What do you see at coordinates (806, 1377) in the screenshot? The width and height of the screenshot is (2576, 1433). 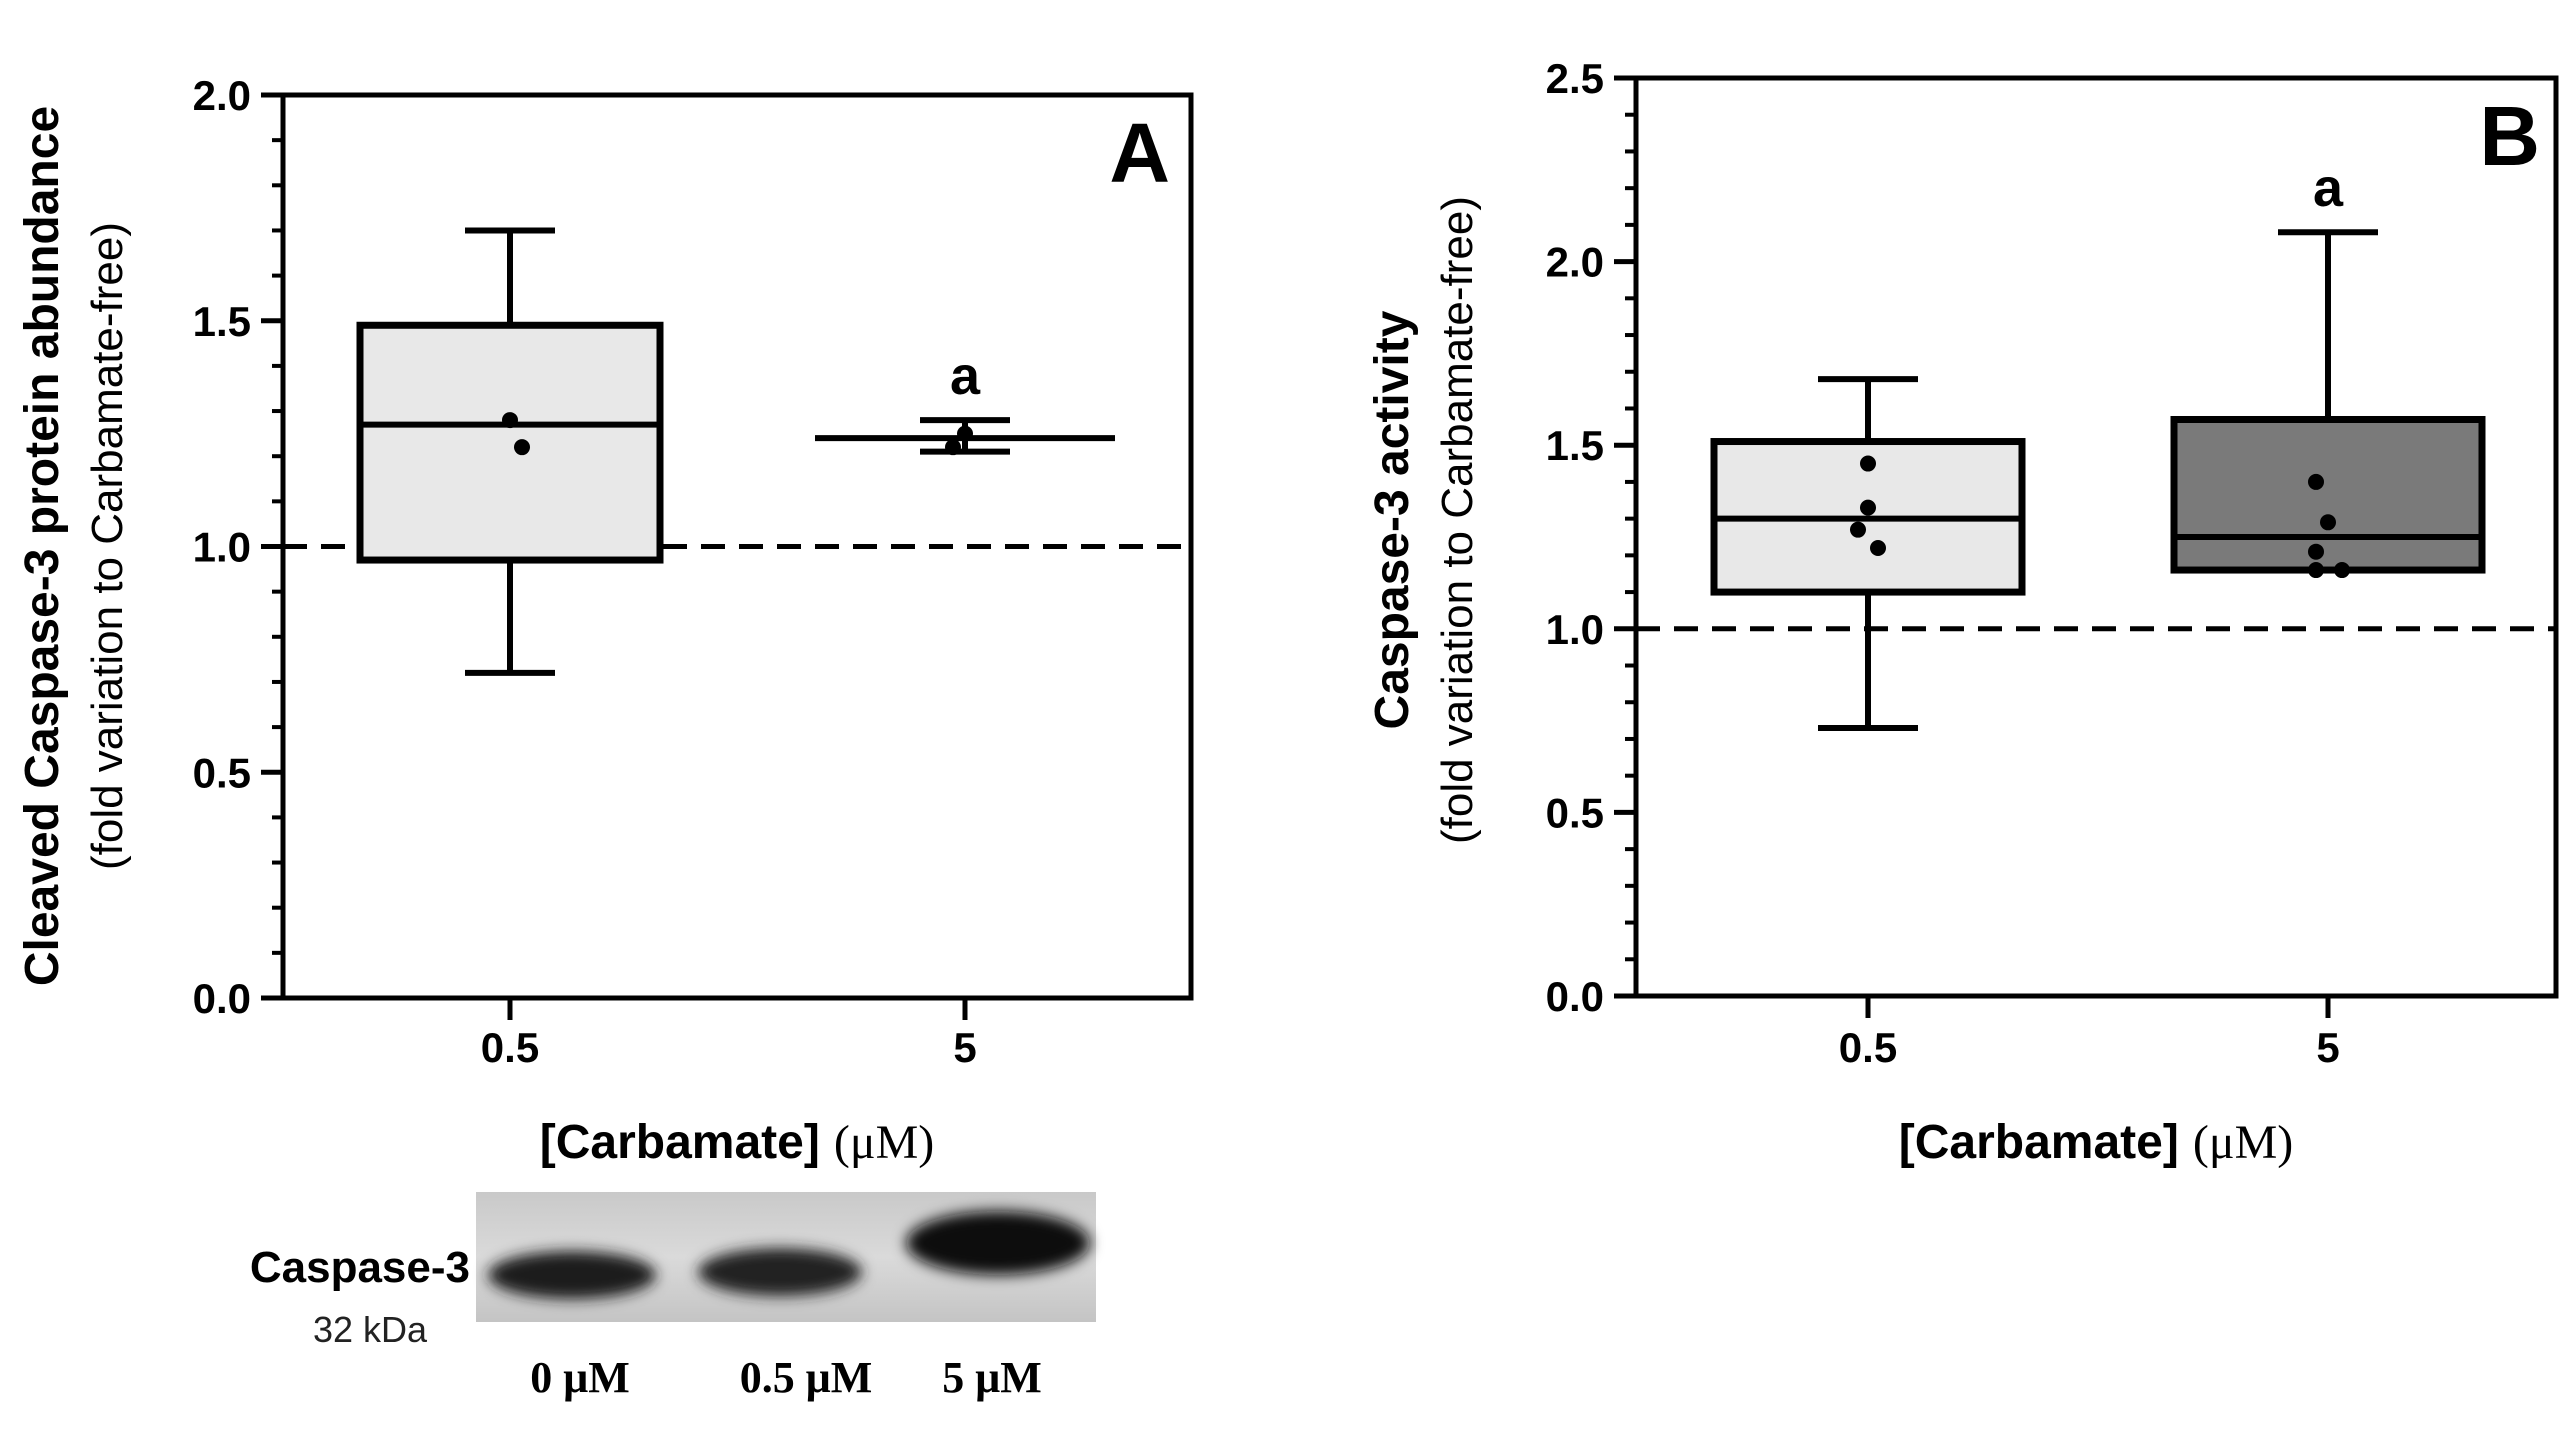 I see `blot-lane-label-2: 0.5 μM` at bounding box center [806, 1377].